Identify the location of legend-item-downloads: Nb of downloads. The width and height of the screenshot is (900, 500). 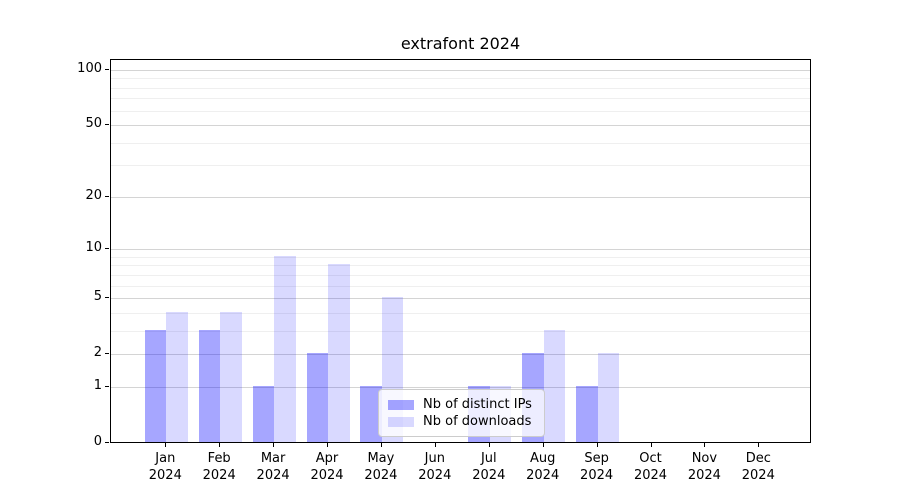
(462, 421).